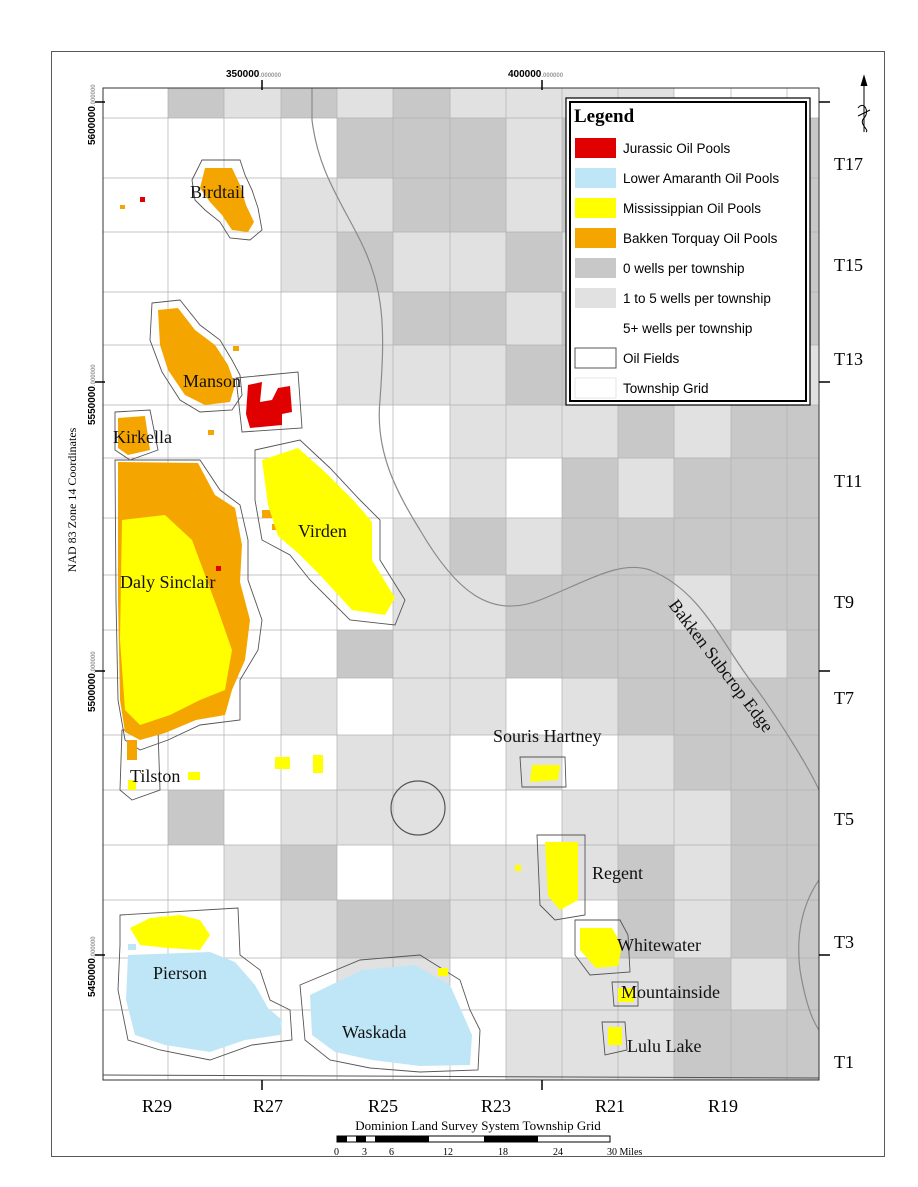 This screenshot has width=918, height=1187. What do you see at coordinates (684, 268) in the screenshot?
I see `legend-item-label-4: 0 wells per township` at bounding box center [684, 268].